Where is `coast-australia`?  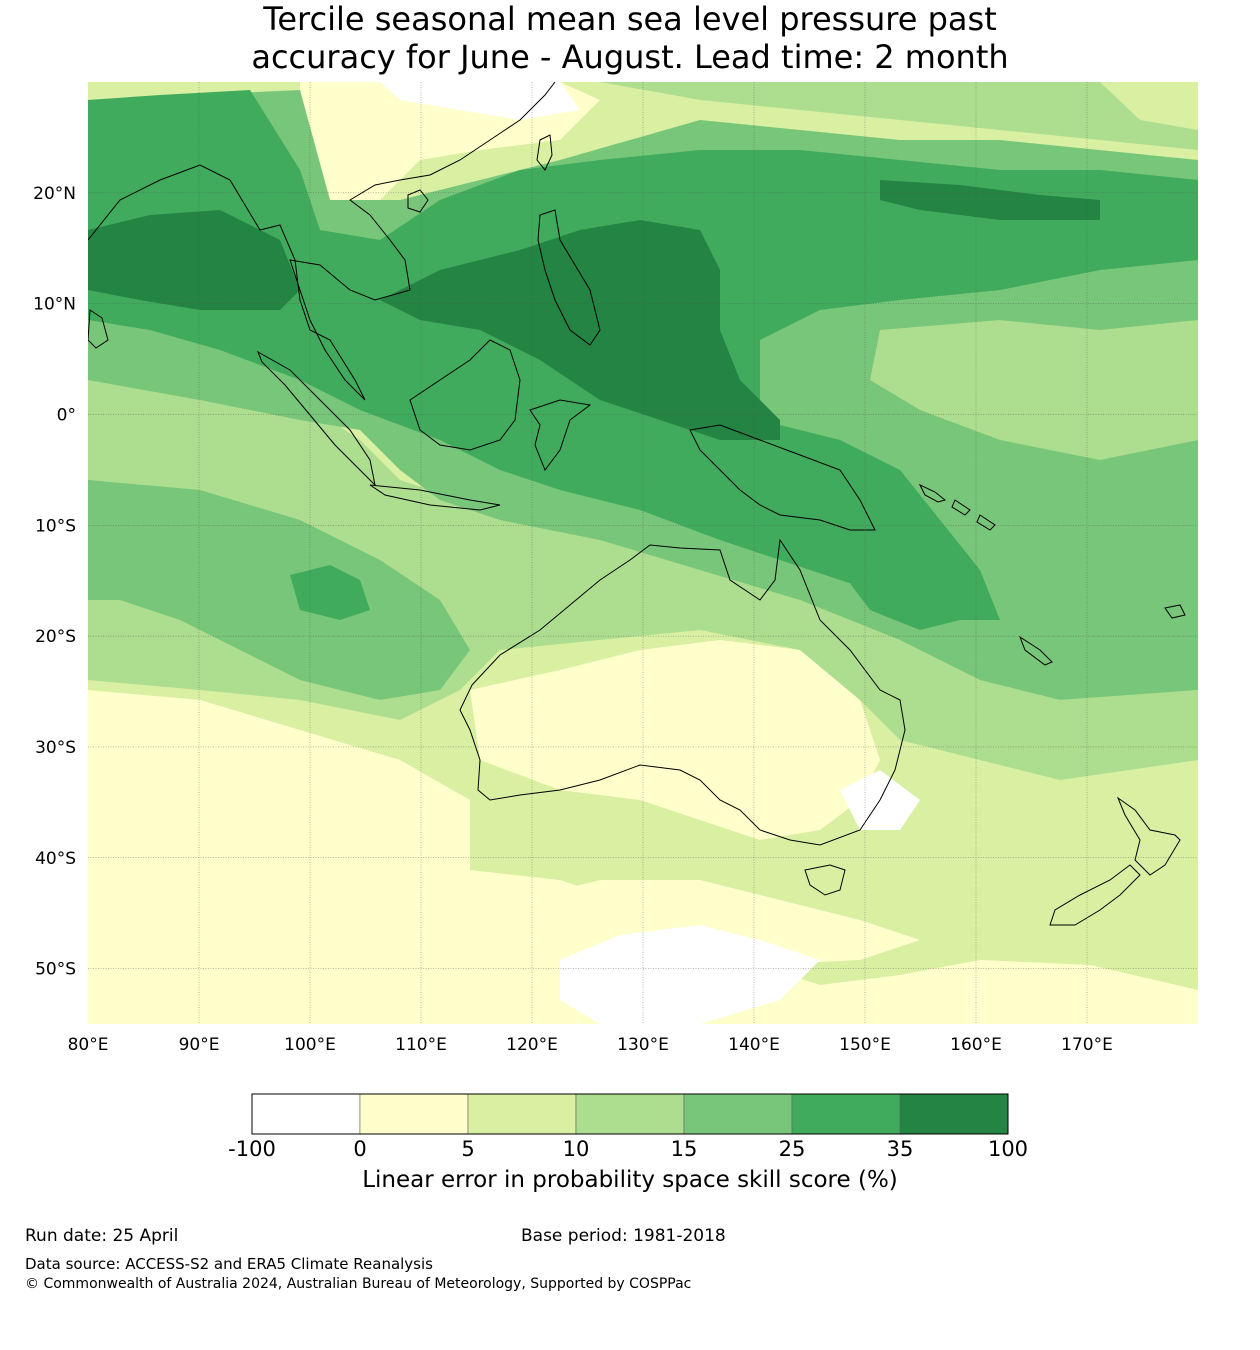 coast-australia is located at coordinates (682, 692).